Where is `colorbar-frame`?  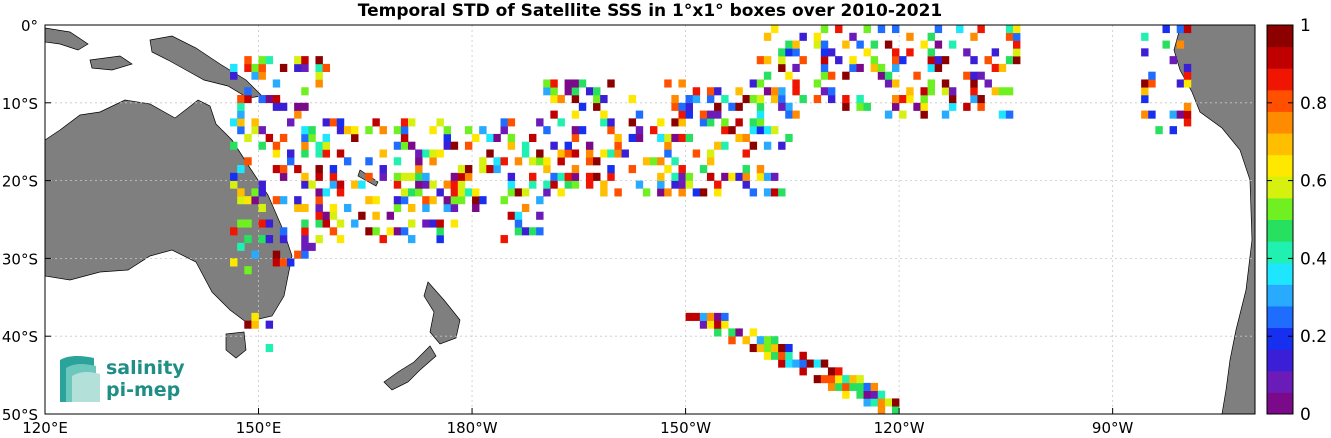 colorbar-frame is located at coordinates (1280, 219).